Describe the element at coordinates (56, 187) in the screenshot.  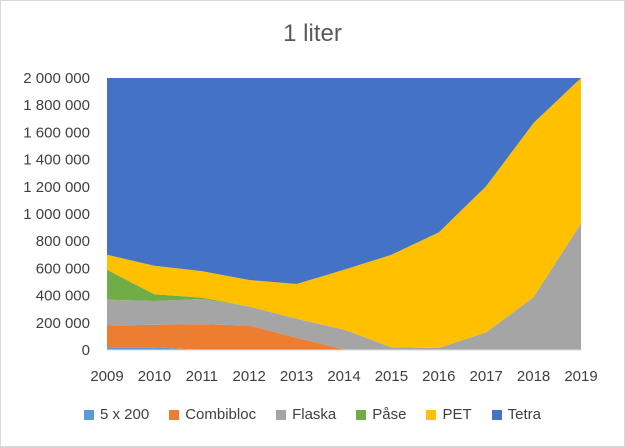
I see `y-tick-label: 1 200 000` at that location.